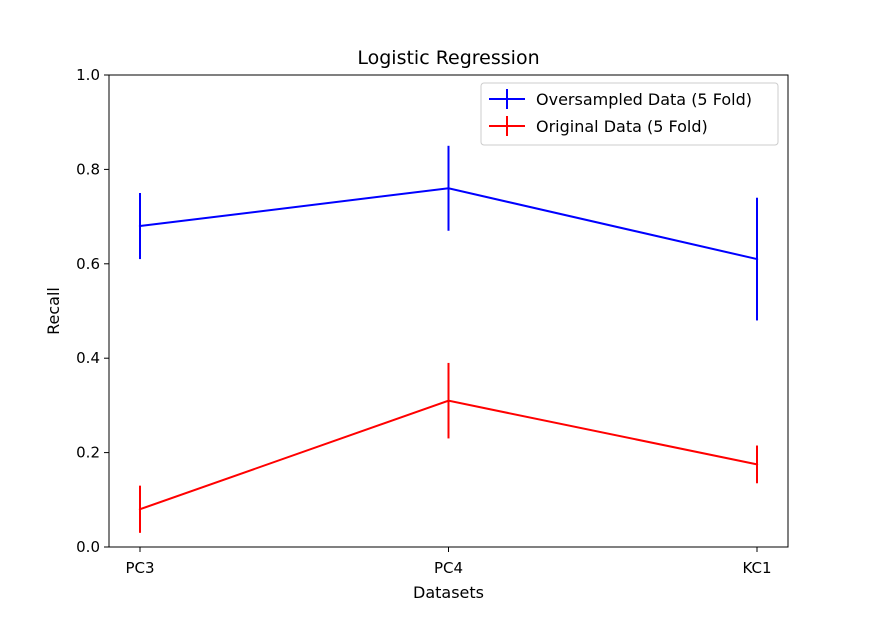 Image resolution: width=875 pixels, height=625 pixels. Describe the element at coordinates (448, 568) in the screenshot. I see `x-tick-label: PC4` at that location.